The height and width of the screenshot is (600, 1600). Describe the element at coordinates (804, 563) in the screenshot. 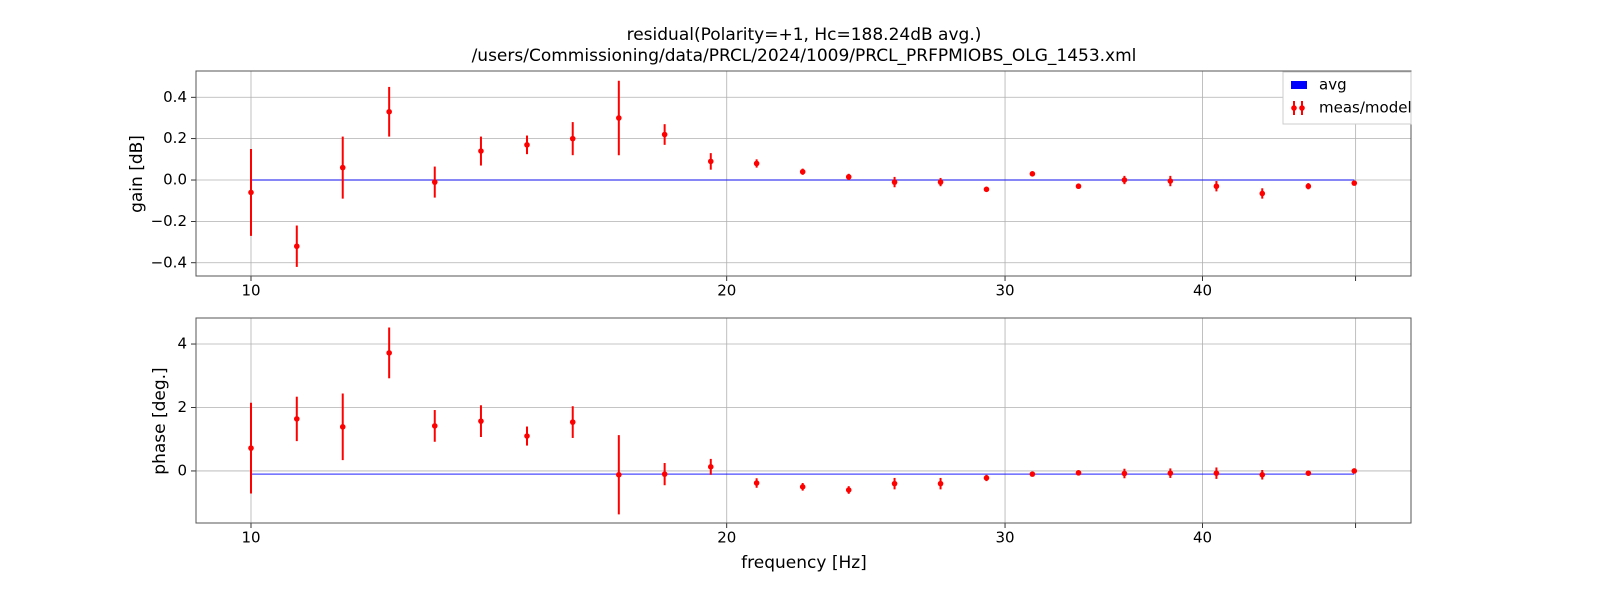

I see `x-axis-label: frequency [Hz]` at that location.